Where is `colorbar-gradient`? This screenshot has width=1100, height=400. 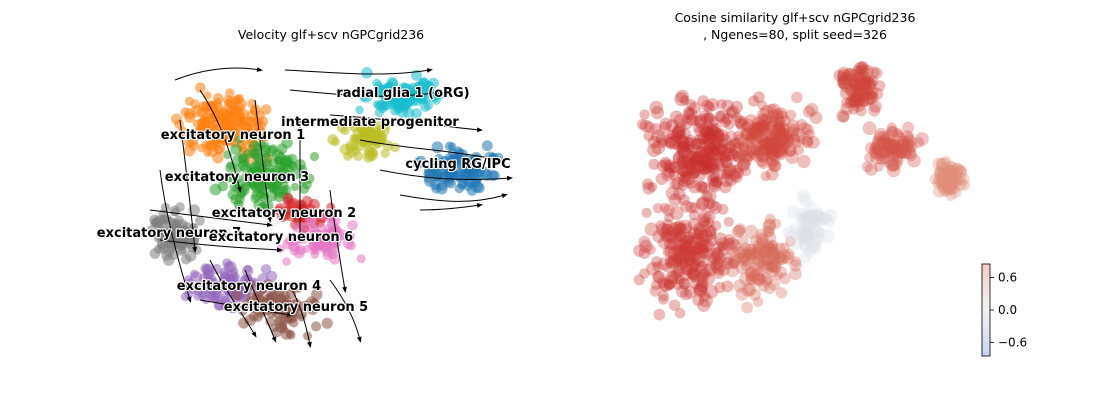
colorbar-gradient is located at coordinates (986, 310).